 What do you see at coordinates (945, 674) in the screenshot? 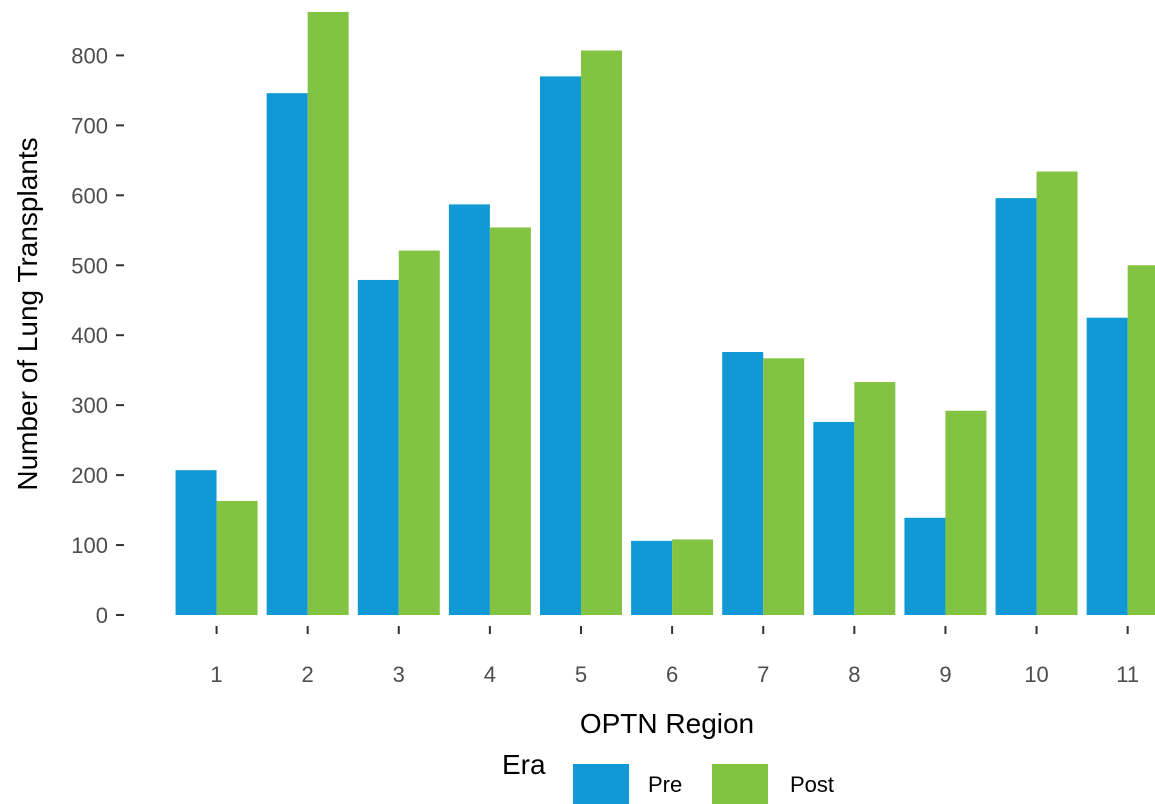
I see `x-tick-label: 9` at bounding box center [945, 674].